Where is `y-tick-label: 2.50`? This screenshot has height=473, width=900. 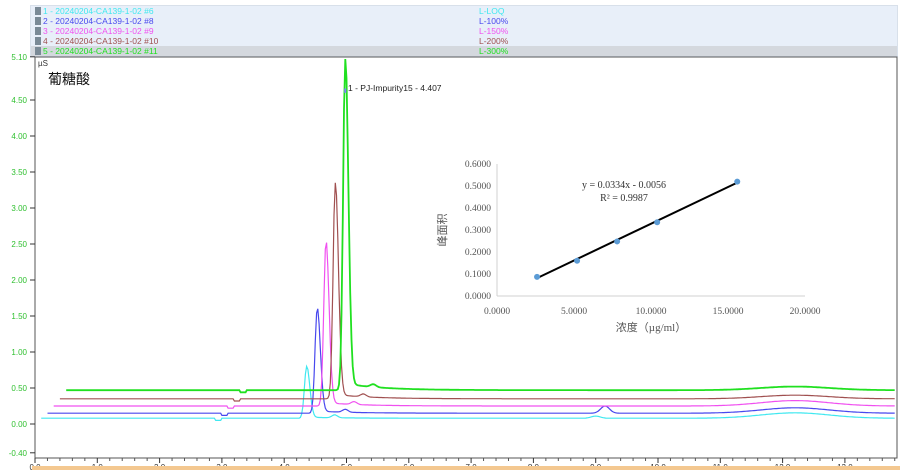 y-tick-label: 2.50 is located at coordinates (19, 244).